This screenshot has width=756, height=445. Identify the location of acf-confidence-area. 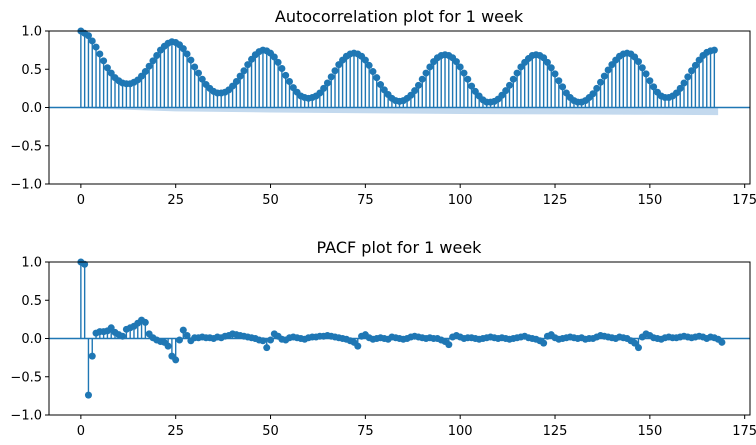
(399, 111).